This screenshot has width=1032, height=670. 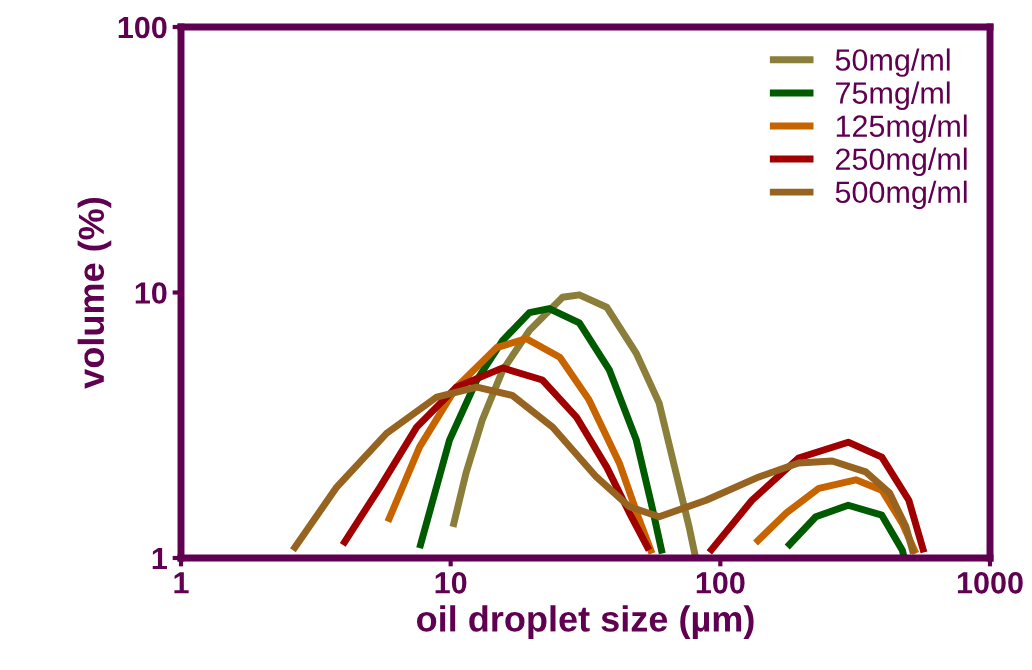 I want to click on legend-label: 125mg/ml, so click(x=901, y=129).